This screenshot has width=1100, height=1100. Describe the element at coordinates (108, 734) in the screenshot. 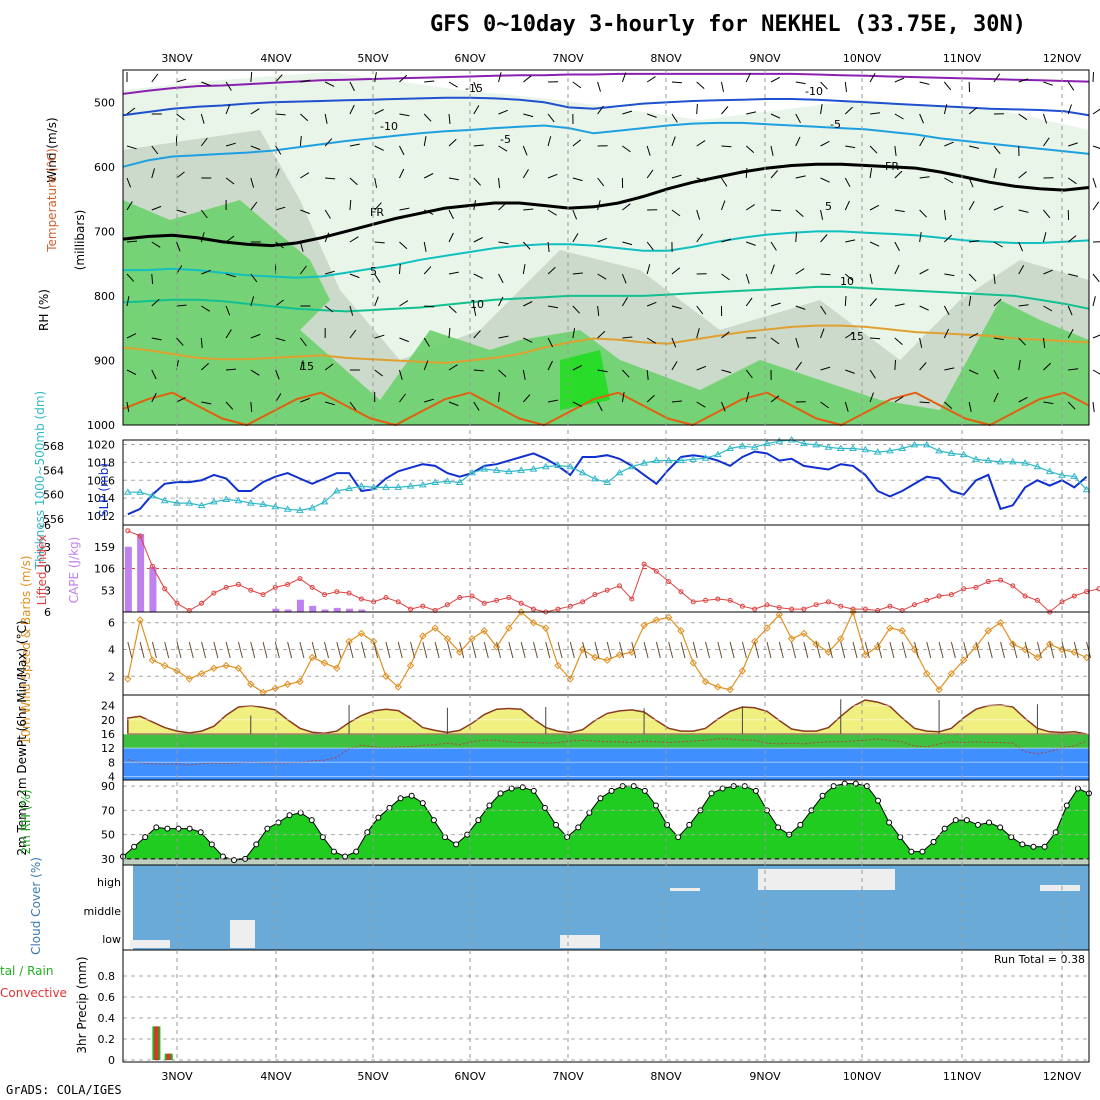

I see `temp-tick: 16` at that location.